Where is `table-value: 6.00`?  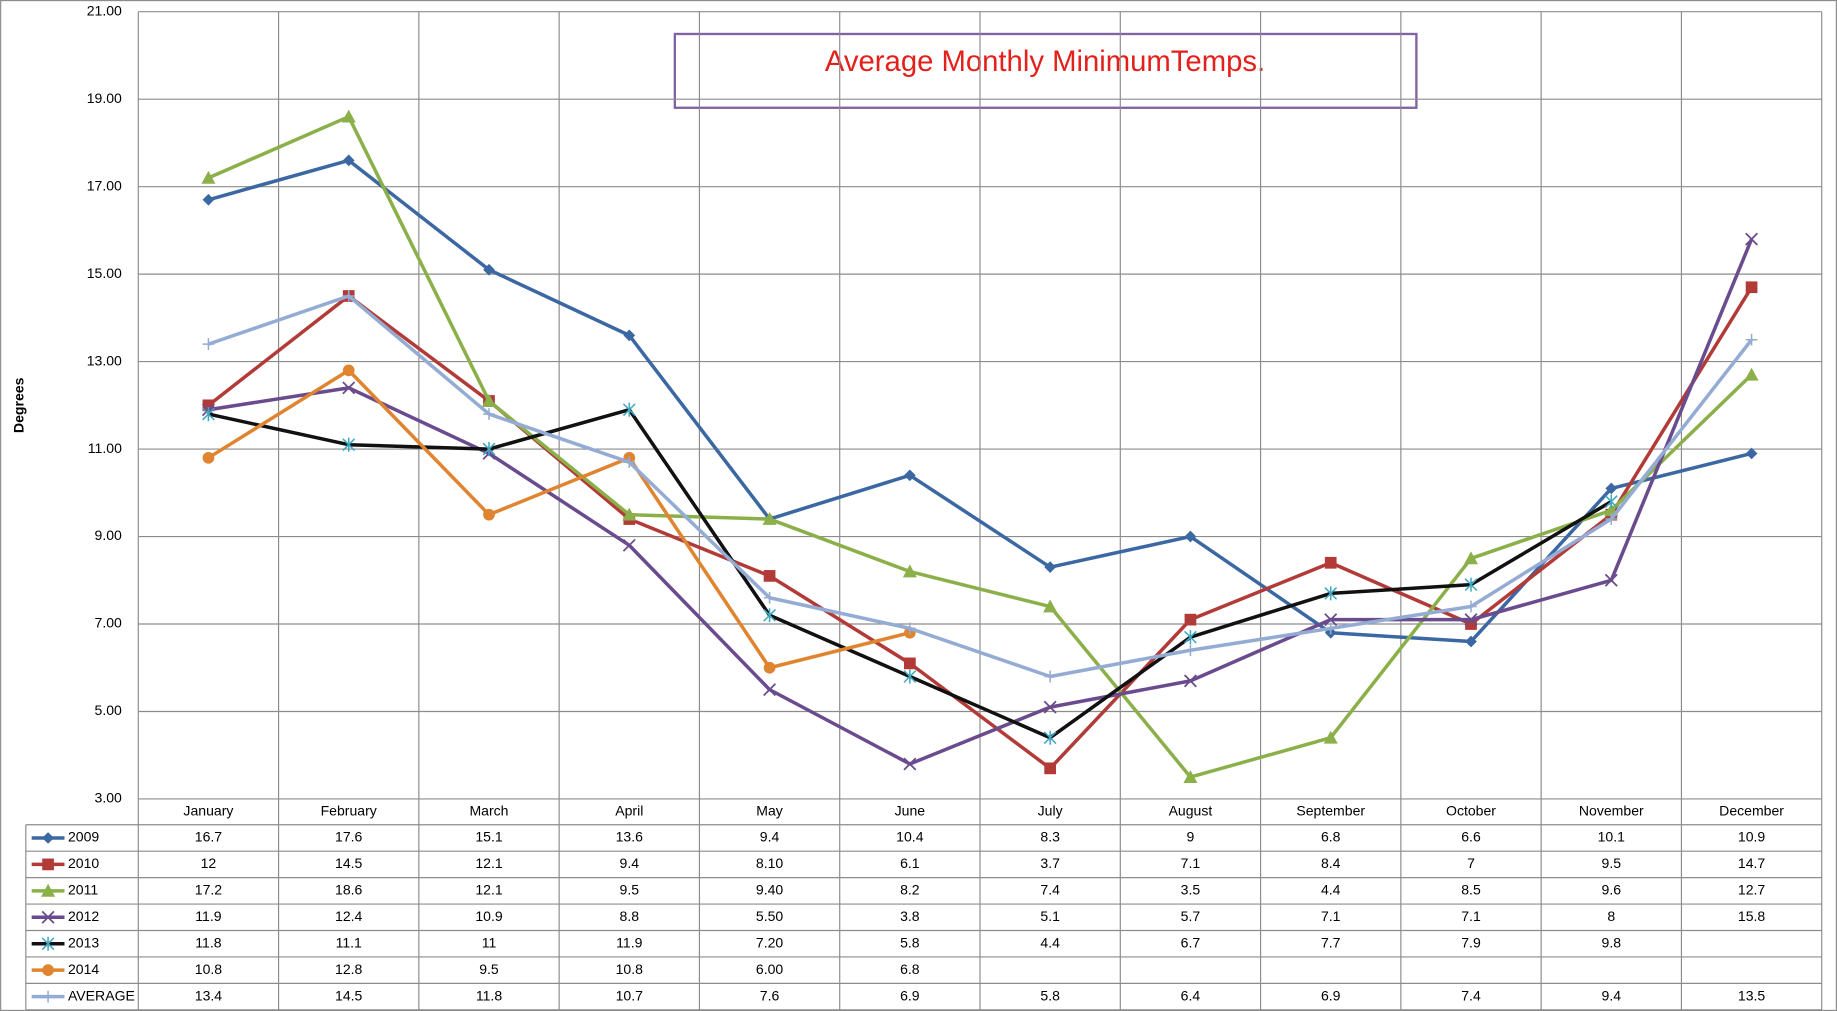
table-value: 6.00 is located at coordinates (770, 969).